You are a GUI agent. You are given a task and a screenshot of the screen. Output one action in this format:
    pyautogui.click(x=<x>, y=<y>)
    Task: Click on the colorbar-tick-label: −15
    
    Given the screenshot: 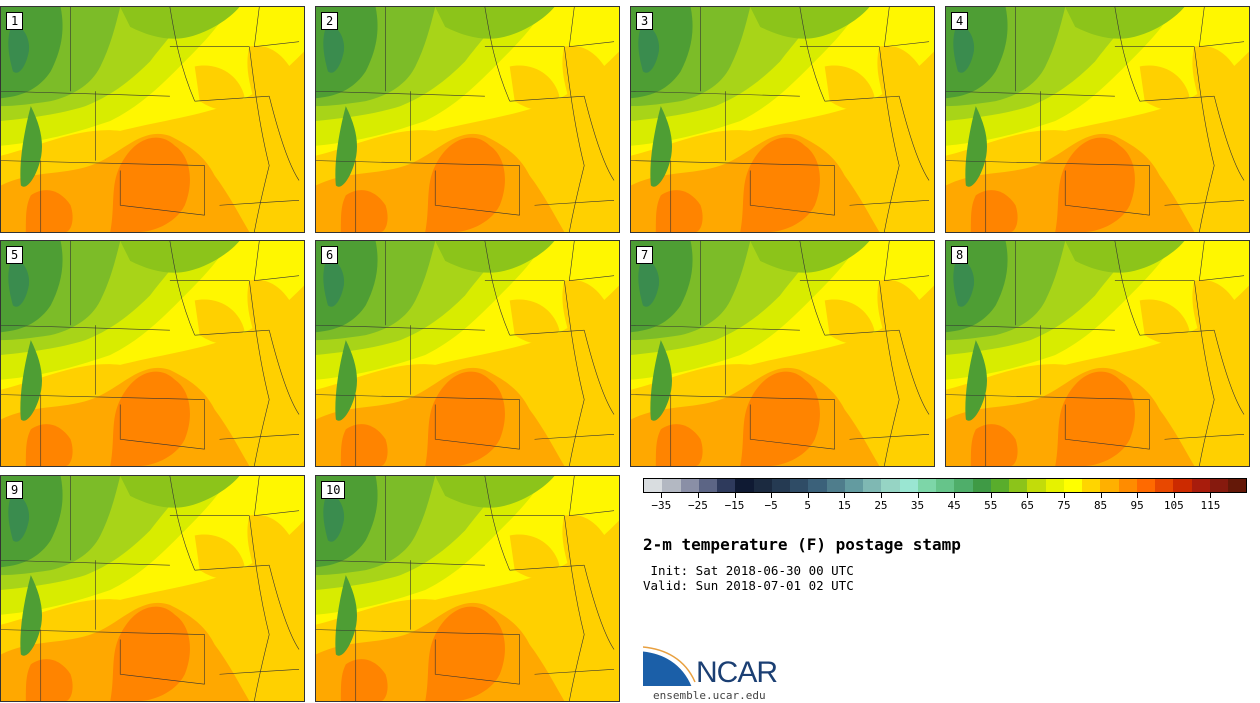 What is the action you would take?
    pyautogui.click(x=734, y=505)
    